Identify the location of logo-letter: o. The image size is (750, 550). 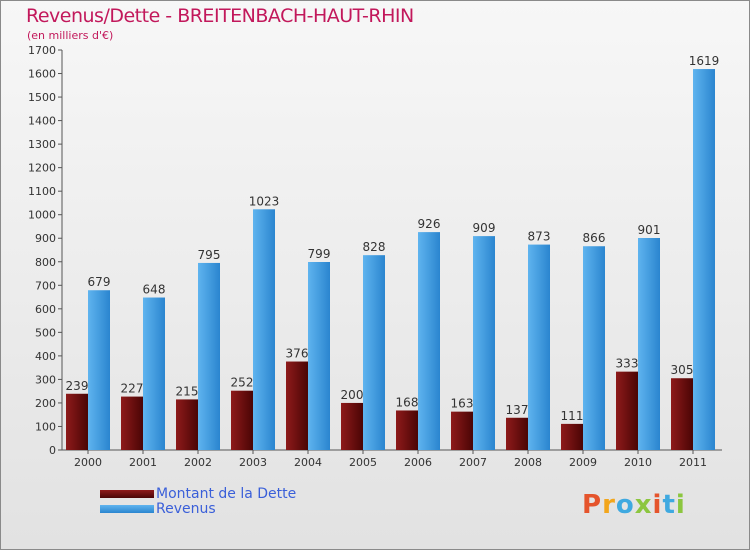
(625, 505).